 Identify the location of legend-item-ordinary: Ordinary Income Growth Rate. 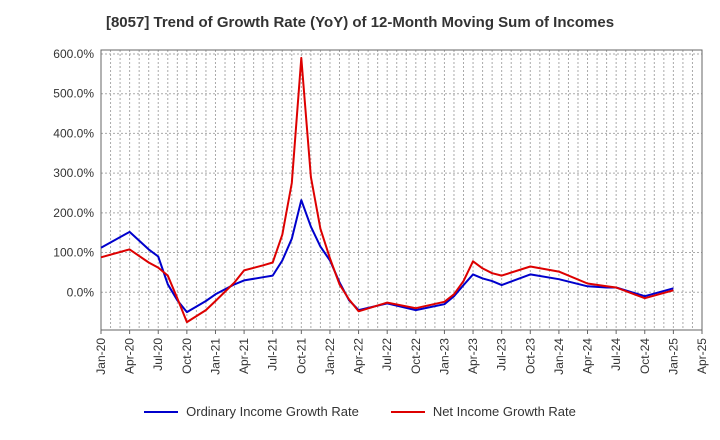
(251, 411).